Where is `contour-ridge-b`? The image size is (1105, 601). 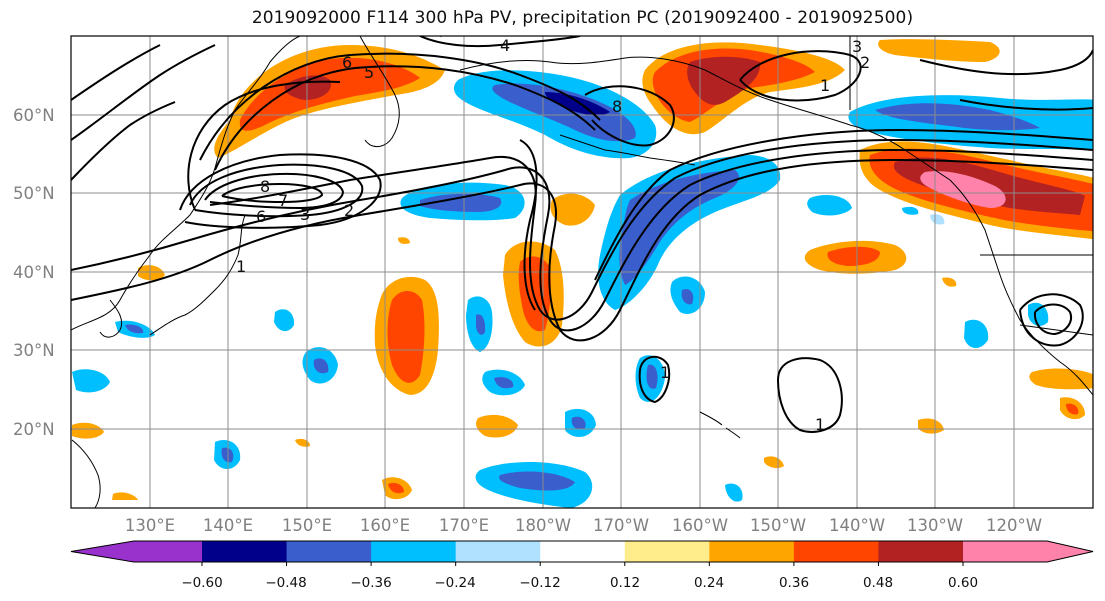
contour-ridge-b is located at coordinates (405, 118).